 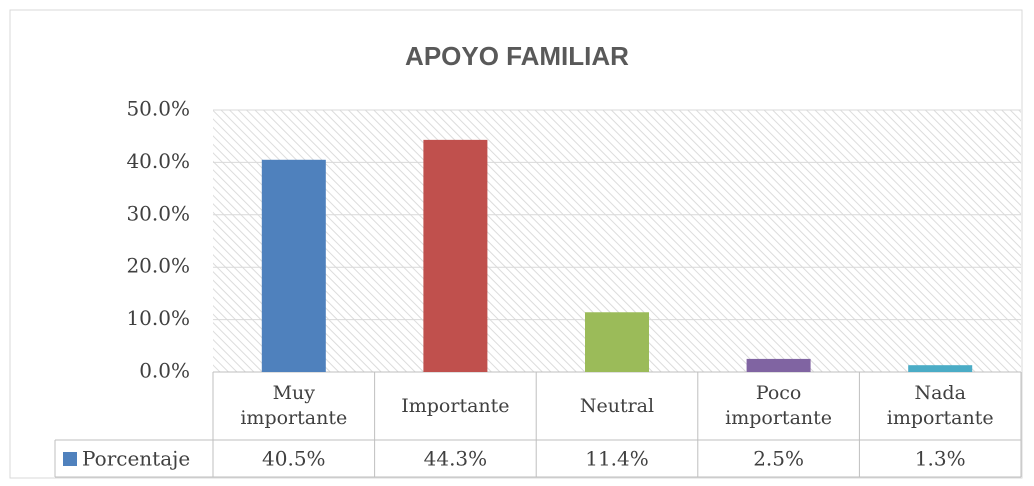 I want to click on x-tick-label: Importante, so click(x=456, y=406).